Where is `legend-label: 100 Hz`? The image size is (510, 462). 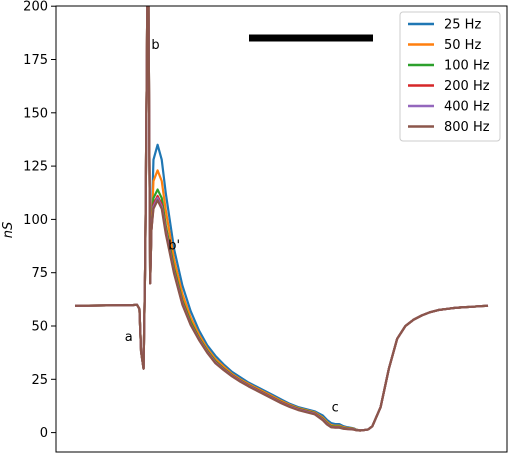
legend-label: 100 Hz is located at coordinates (467, 66).